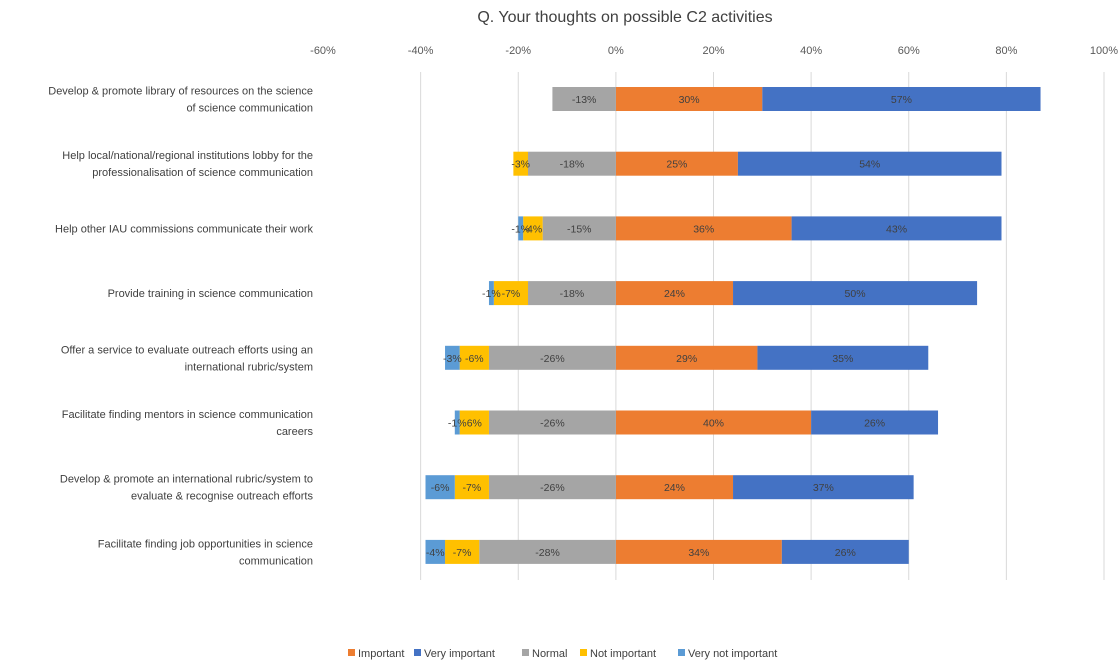 The height and width of the screenshot is (666, 1120). I want to click on x-tick-label: 20%, so click(713, 51).